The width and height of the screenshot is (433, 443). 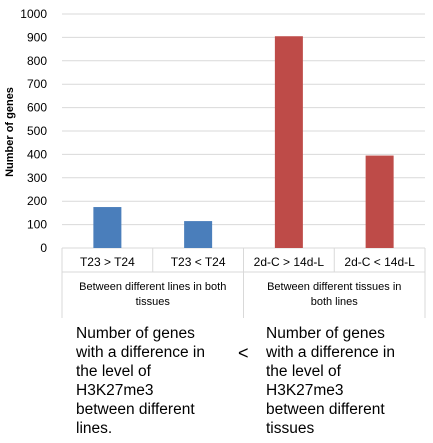 What do you see at coordinates (379, 262) in the screenshot?
I see `x-tick-label: 2d-C < 14d-L` at bounding box center [379, 262].